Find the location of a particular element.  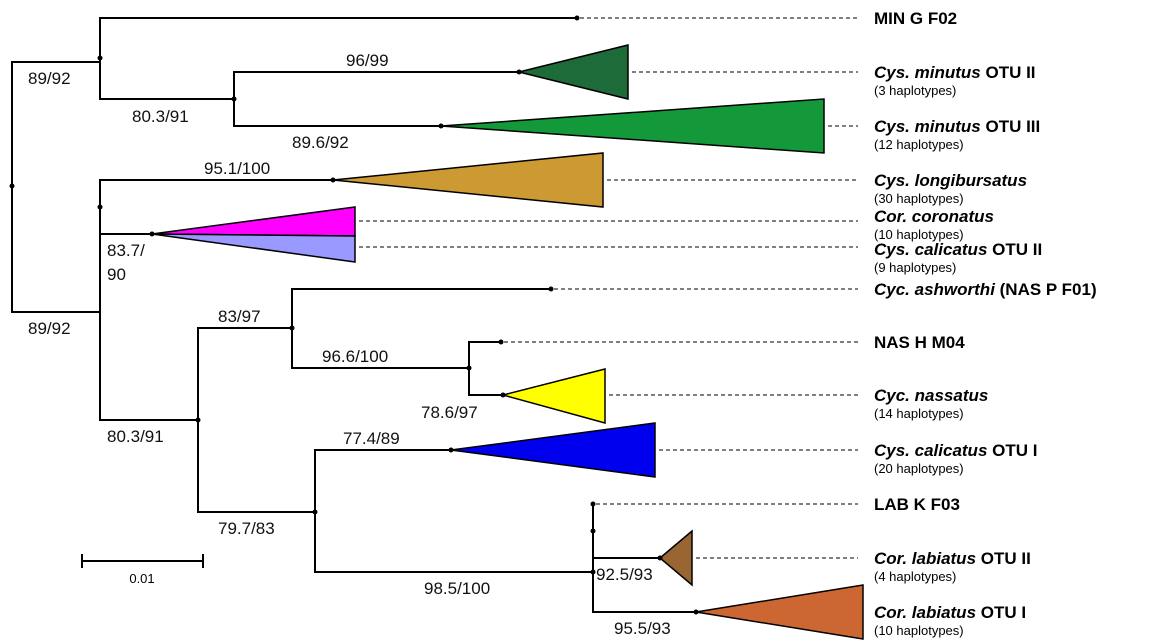

taxon-minutus2: Cys. minutus OTU II is located at coordinates (955, 72).